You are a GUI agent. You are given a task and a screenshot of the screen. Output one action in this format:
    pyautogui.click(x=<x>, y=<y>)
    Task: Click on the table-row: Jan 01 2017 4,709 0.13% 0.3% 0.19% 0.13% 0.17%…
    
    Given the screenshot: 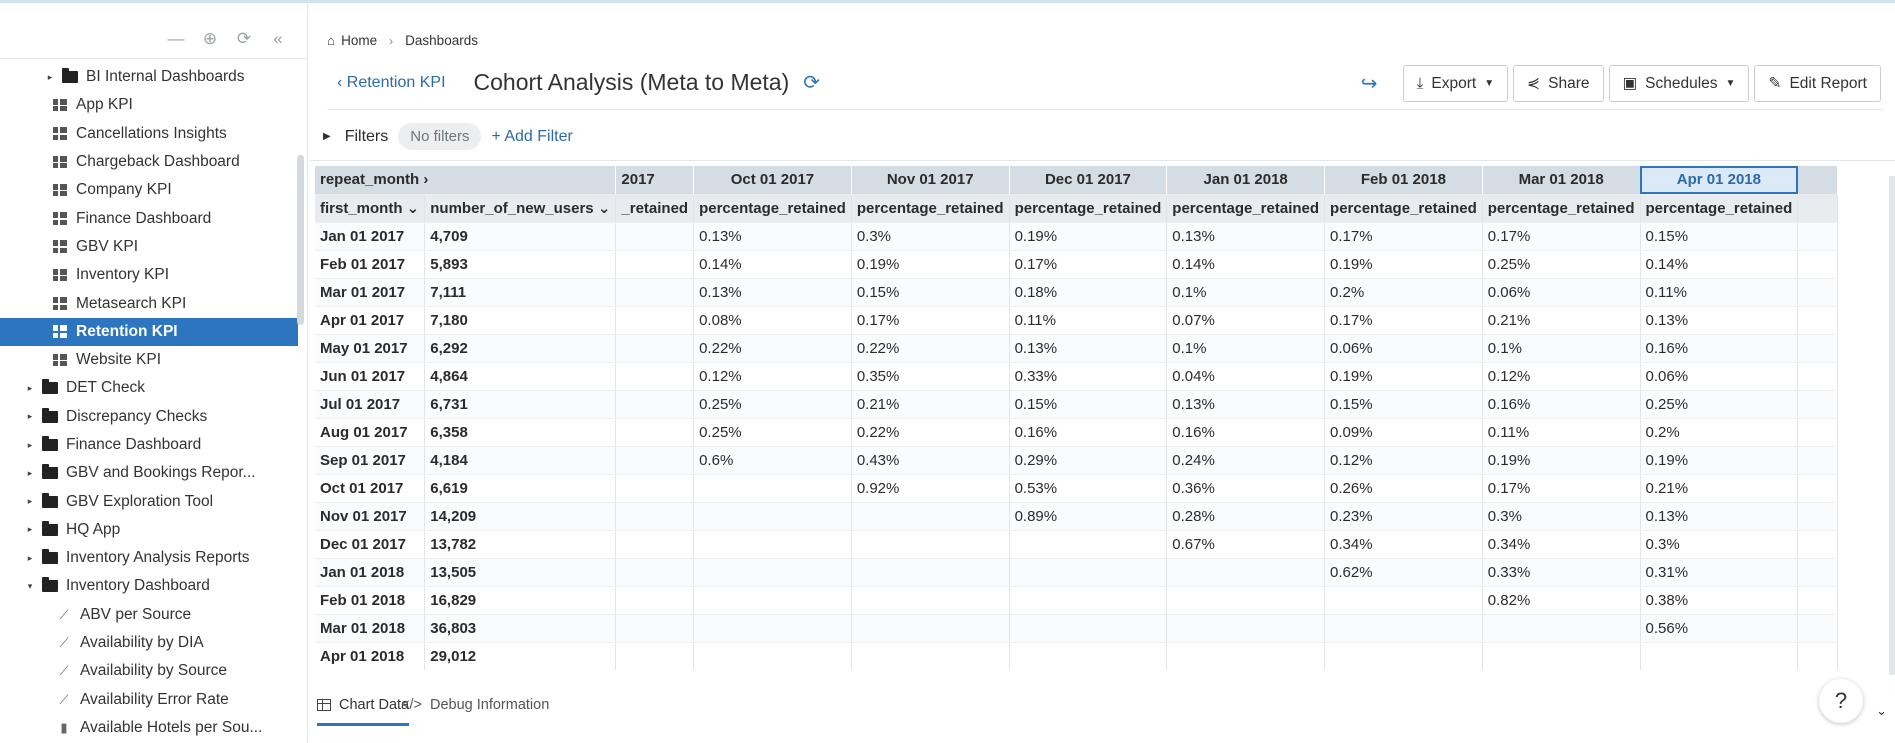 What is the action you would take?
    pyautogui.click(x=1077, y=236)
    